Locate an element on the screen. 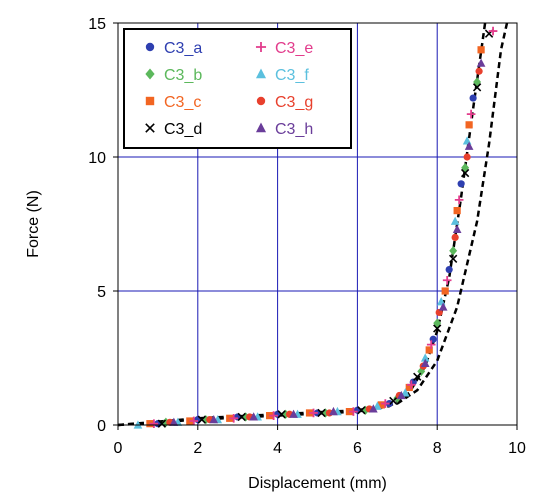 The height and width of the screenshot is (495, 533). x-tick-label: 0 is located at coordinates (118, 448).